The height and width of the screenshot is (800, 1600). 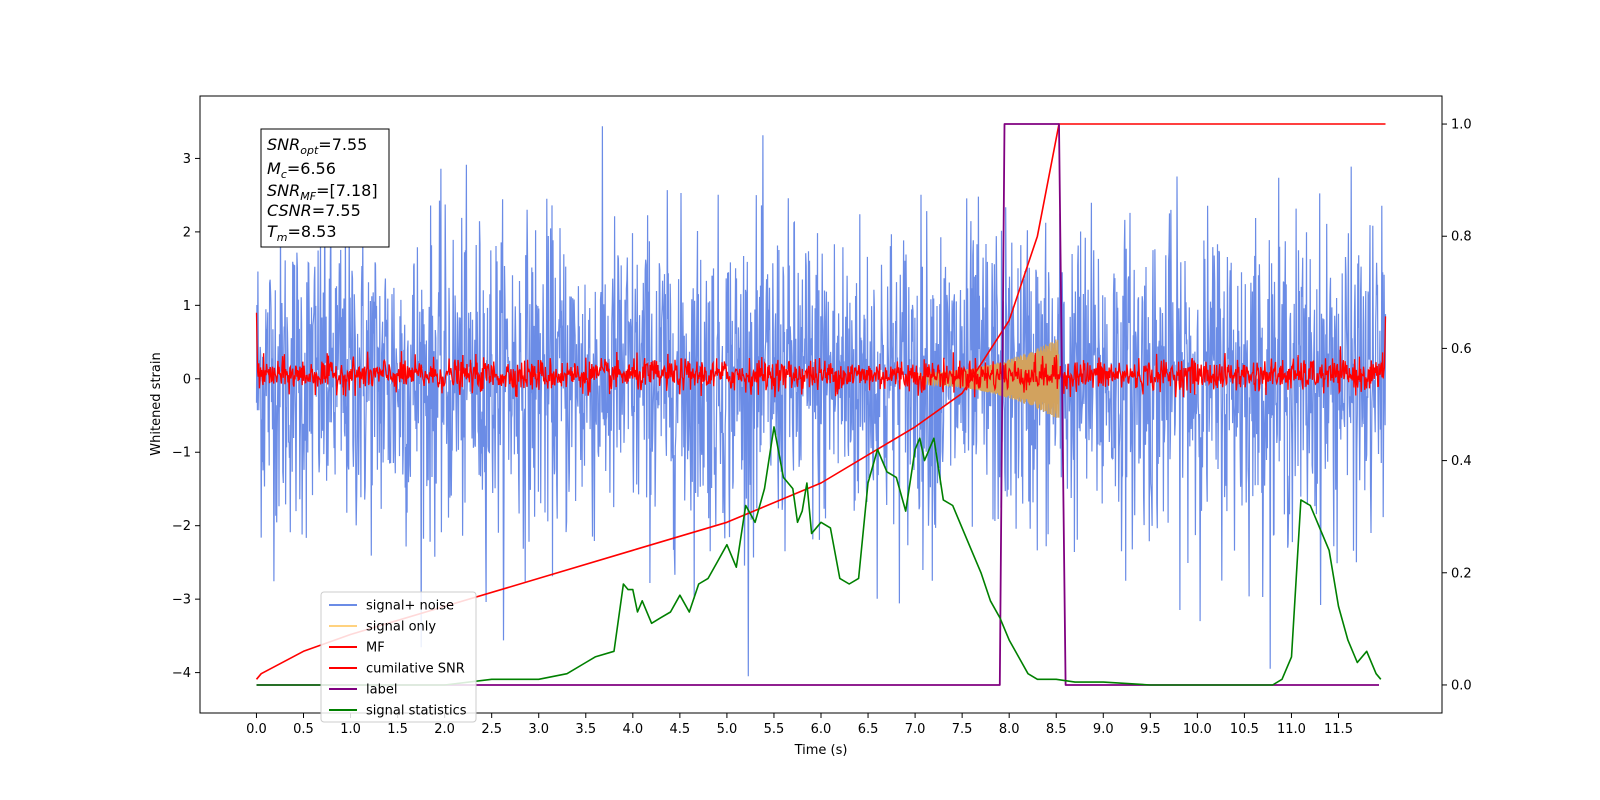 I want to click on y-right-tick-label: 0.0, so click(x=1461, y=685).